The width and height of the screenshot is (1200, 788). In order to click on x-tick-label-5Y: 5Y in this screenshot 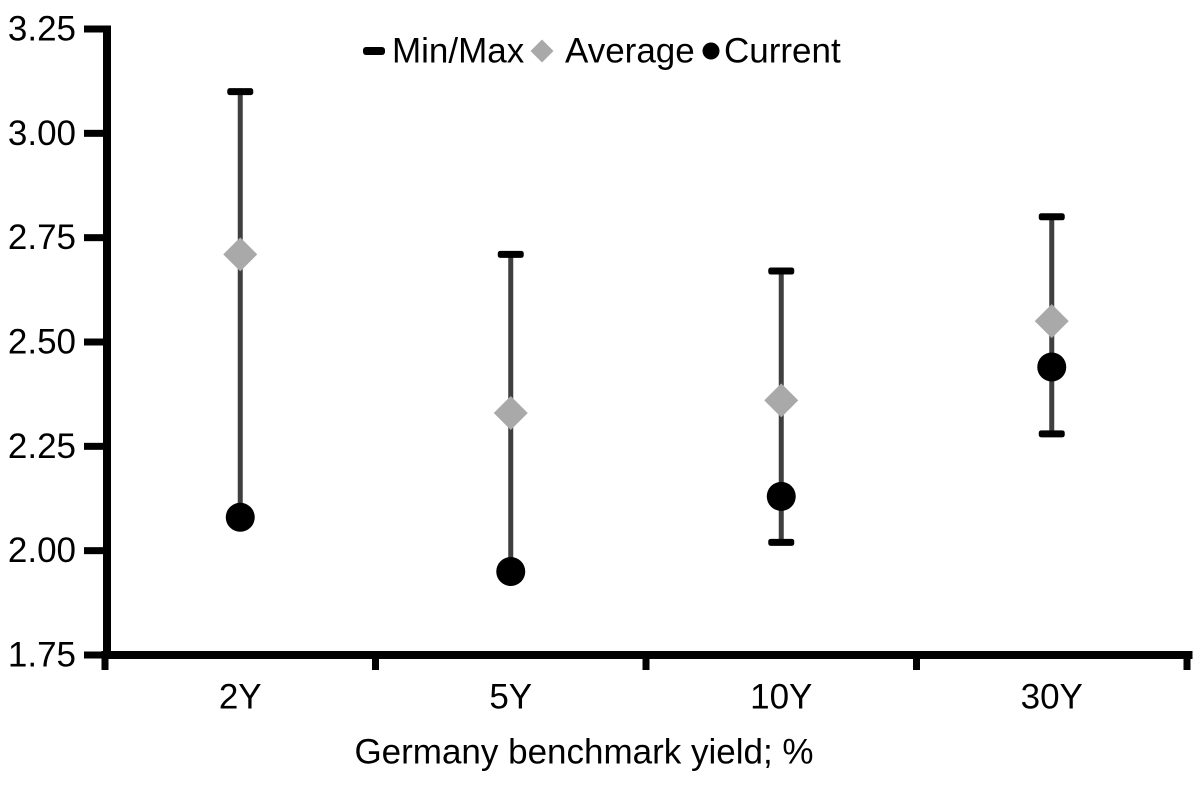, I will do `click(510, 697)`.